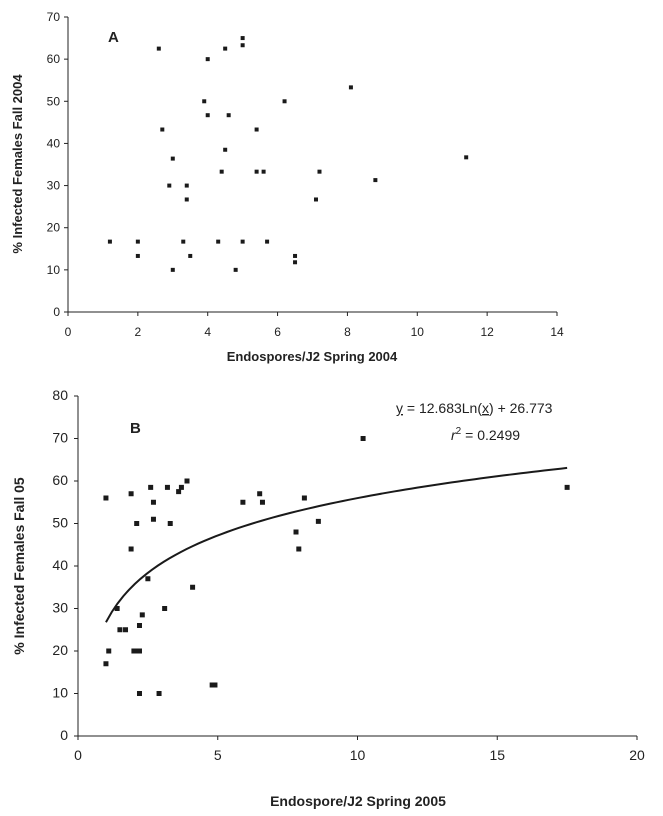 The width and height of the screenshot is (663, 816). Describe the element at coordinates (358, 755) in the screenshot. I see `panel-b-x-tick-label: 10` at that location.